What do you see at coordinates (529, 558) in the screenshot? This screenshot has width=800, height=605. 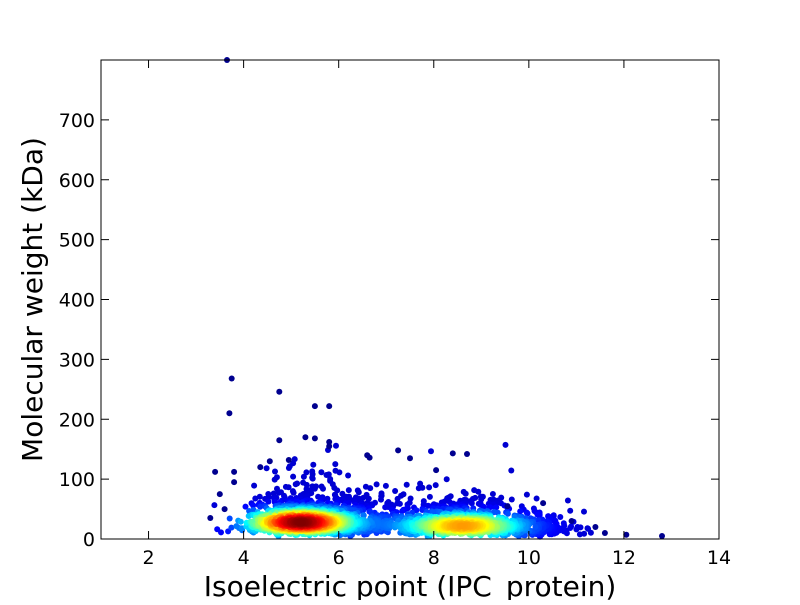 I see `x-tick-label: 10` at bounding box center [529, 558].